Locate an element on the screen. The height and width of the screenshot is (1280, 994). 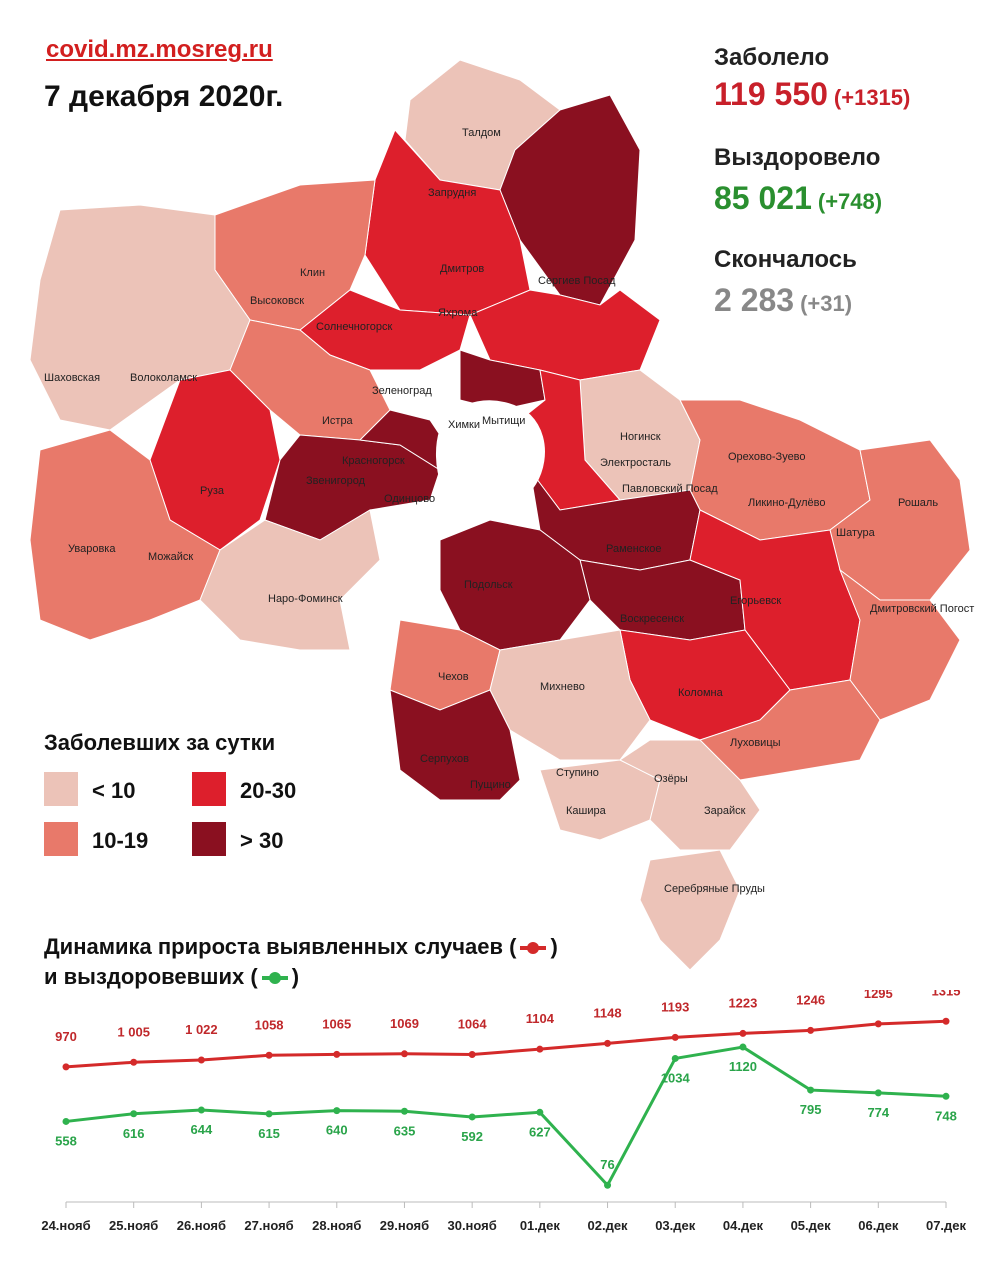
label-naro-fominsk: Наро-Фоминск is located at coordinates (305, 599).